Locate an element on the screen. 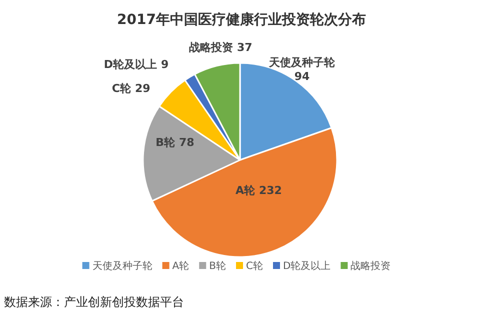 This screenshot has width=483, height=321. data-label: 78 is located at coordinates (186, 142).